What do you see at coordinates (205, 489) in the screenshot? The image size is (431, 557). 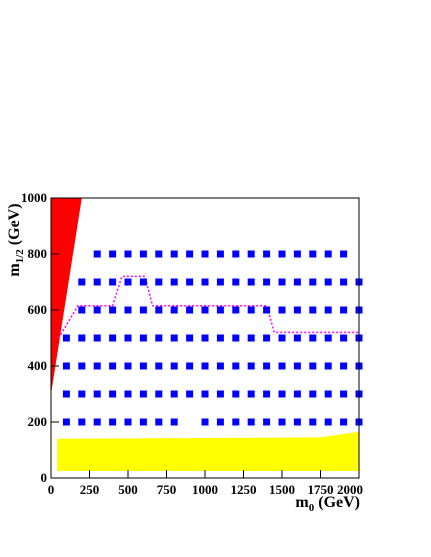 I see `x-tick-label: 1000` at bounding box center [205, 489].